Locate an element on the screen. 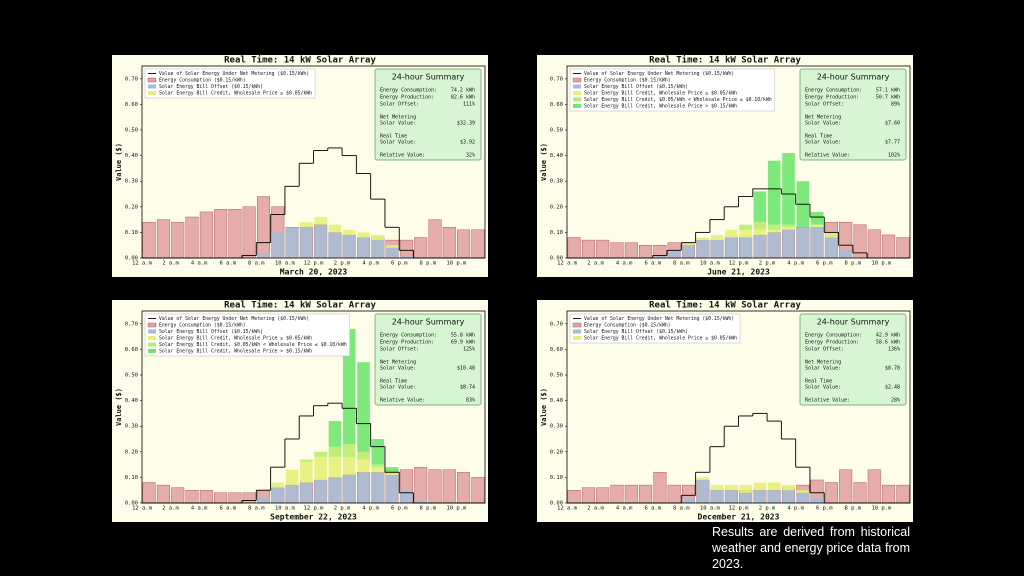 The width and height of the screenshot is (1024, 576). plot-frame is located at coordinates (738, 162).